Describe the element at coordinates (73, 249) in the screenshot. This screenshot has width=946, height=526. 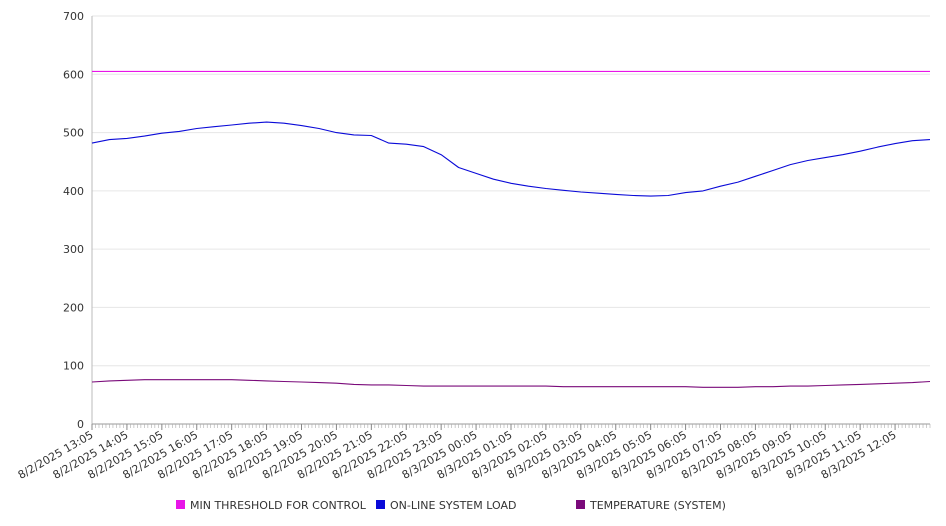
I see `y-tick-label: 300` at that location.